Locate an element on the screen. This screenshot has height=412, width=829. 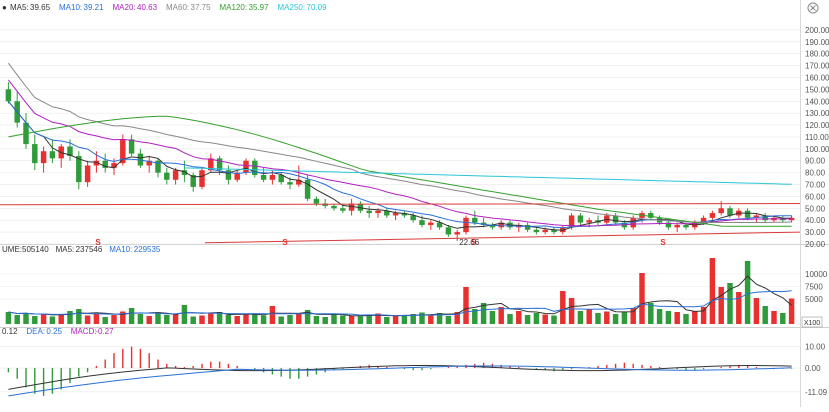
close-icon-ring is located at coordinates (813, 8).